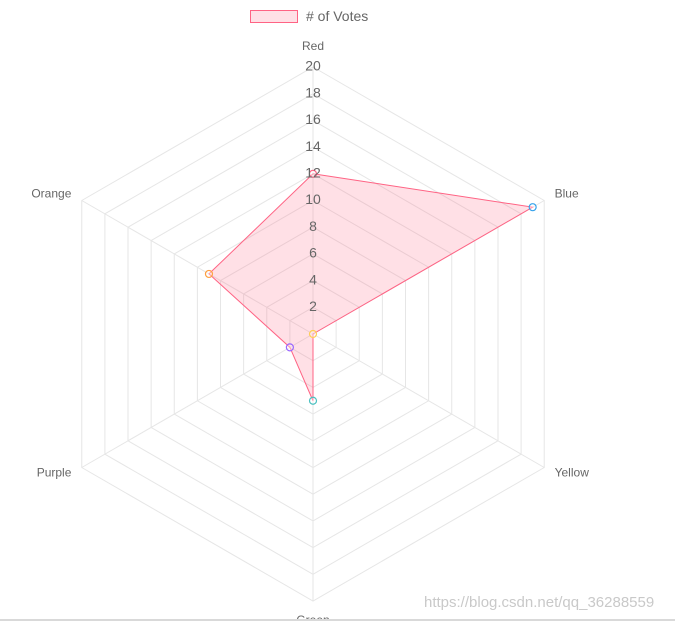  I want to click on tick-label-2: 2, so click(313, 306).